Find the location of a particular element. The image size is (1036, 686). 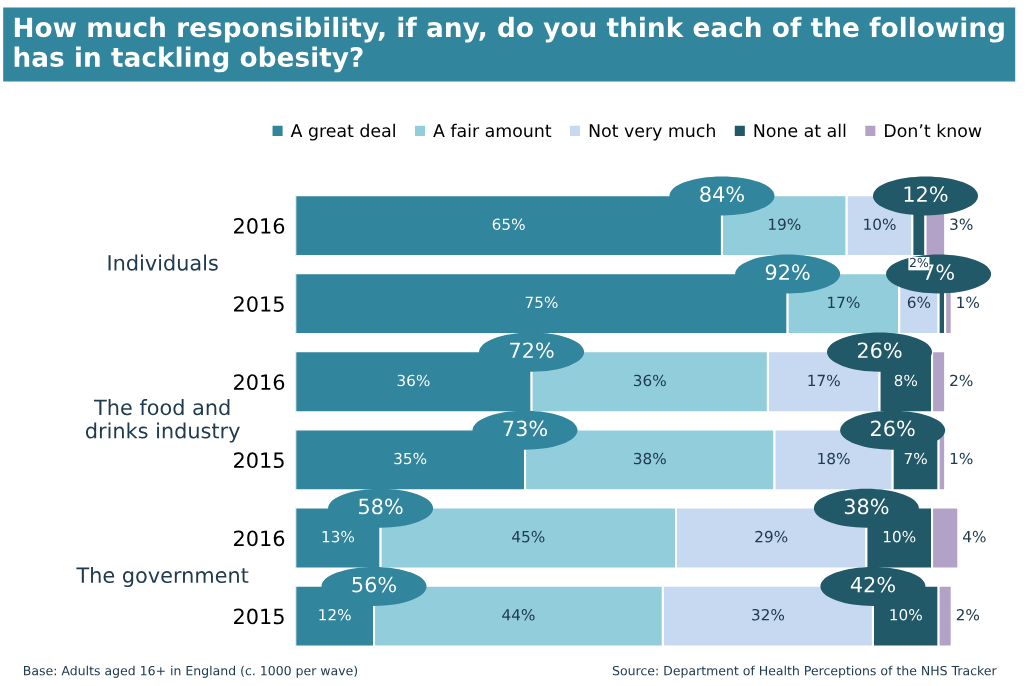

text: Base: Adults aged 16+ in England (c. 1000 per wave) is located at coordinates (191, 671).